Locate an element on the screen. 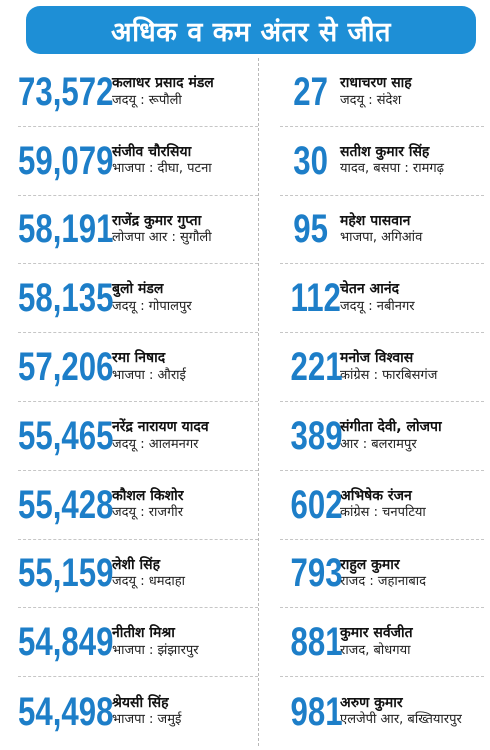 This screenshot has width=490, height=750. winner-info: महेश पासवान भाजपा, अगिआंव is located at coordinates (381, 230).